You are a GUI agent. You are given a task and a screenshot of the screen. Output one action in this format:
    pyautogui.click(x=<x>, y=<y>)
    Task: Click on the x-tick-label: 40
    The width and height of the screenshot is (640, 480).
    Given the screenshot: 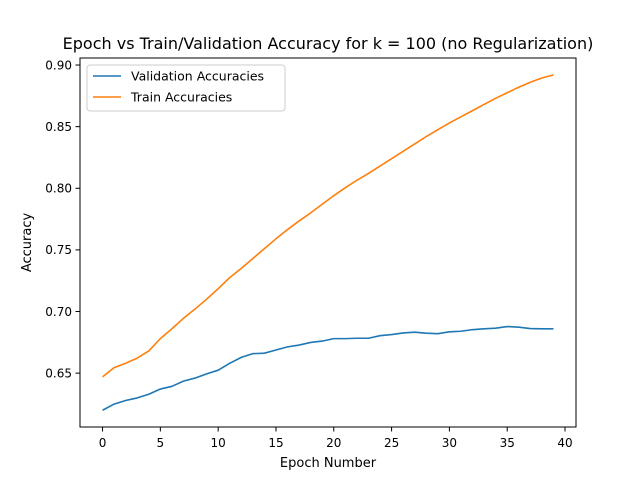 What is the action you would take?
    pyautogui.click(x=564, y=443)
    